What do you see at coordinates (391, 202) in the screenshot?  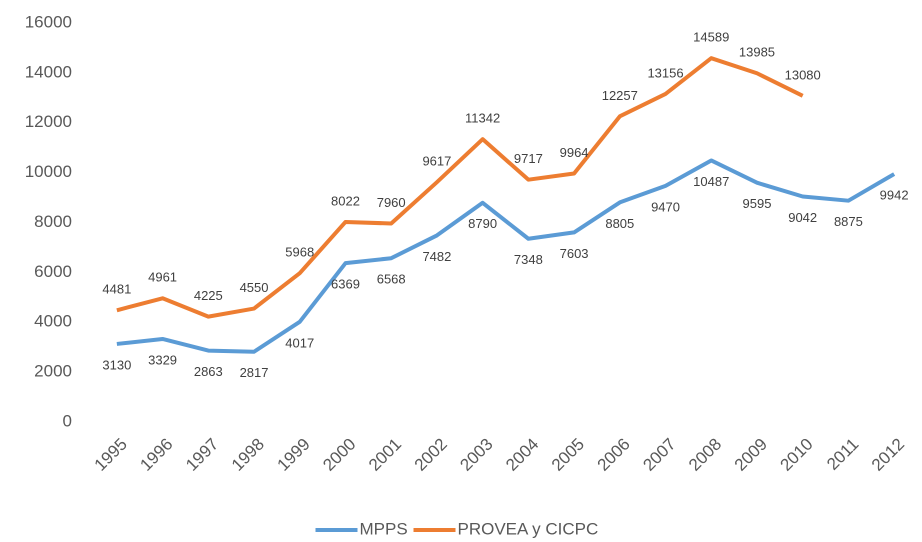 I see `data-label: 7960` at bounding box center [391, 202].